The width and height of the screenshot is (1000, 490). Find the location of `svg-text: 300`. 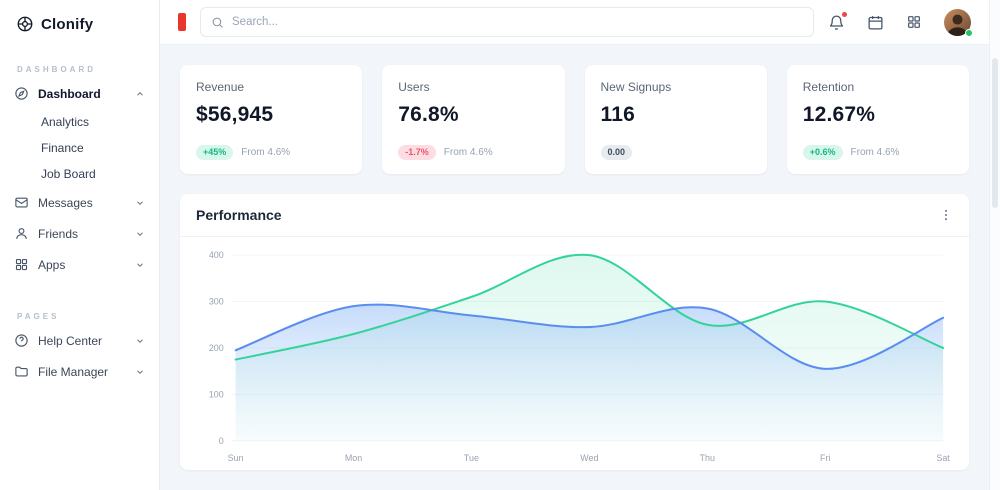

svg-text: 300 is located at coordinates (216, 301).